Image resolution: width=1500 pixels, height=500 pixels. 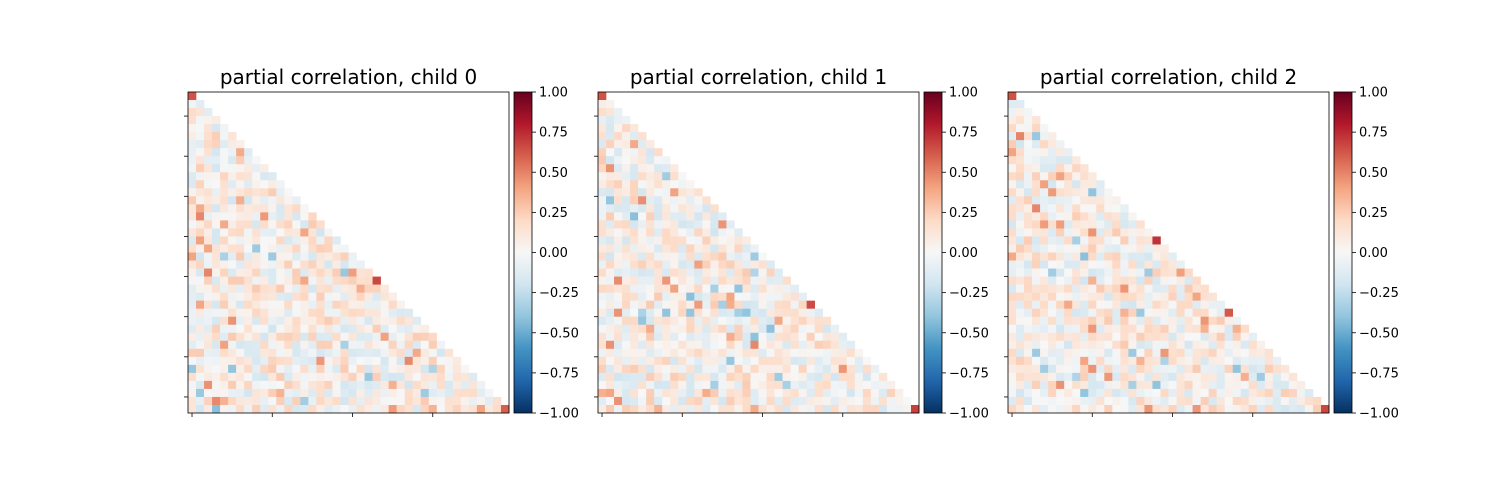 What do you see at coordinates (969, 293) in the screenshot?
I see `colorbar-tick-label: −0.25` at bounding box center [969, 293].